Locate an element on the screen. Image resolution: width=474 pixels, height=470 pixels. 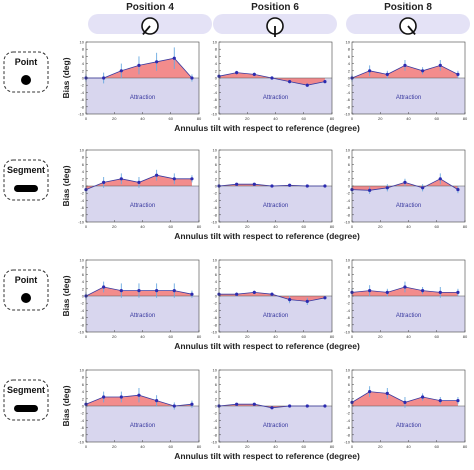
y-axis-label: Bias (deg) is located at coordinates (66, 77).